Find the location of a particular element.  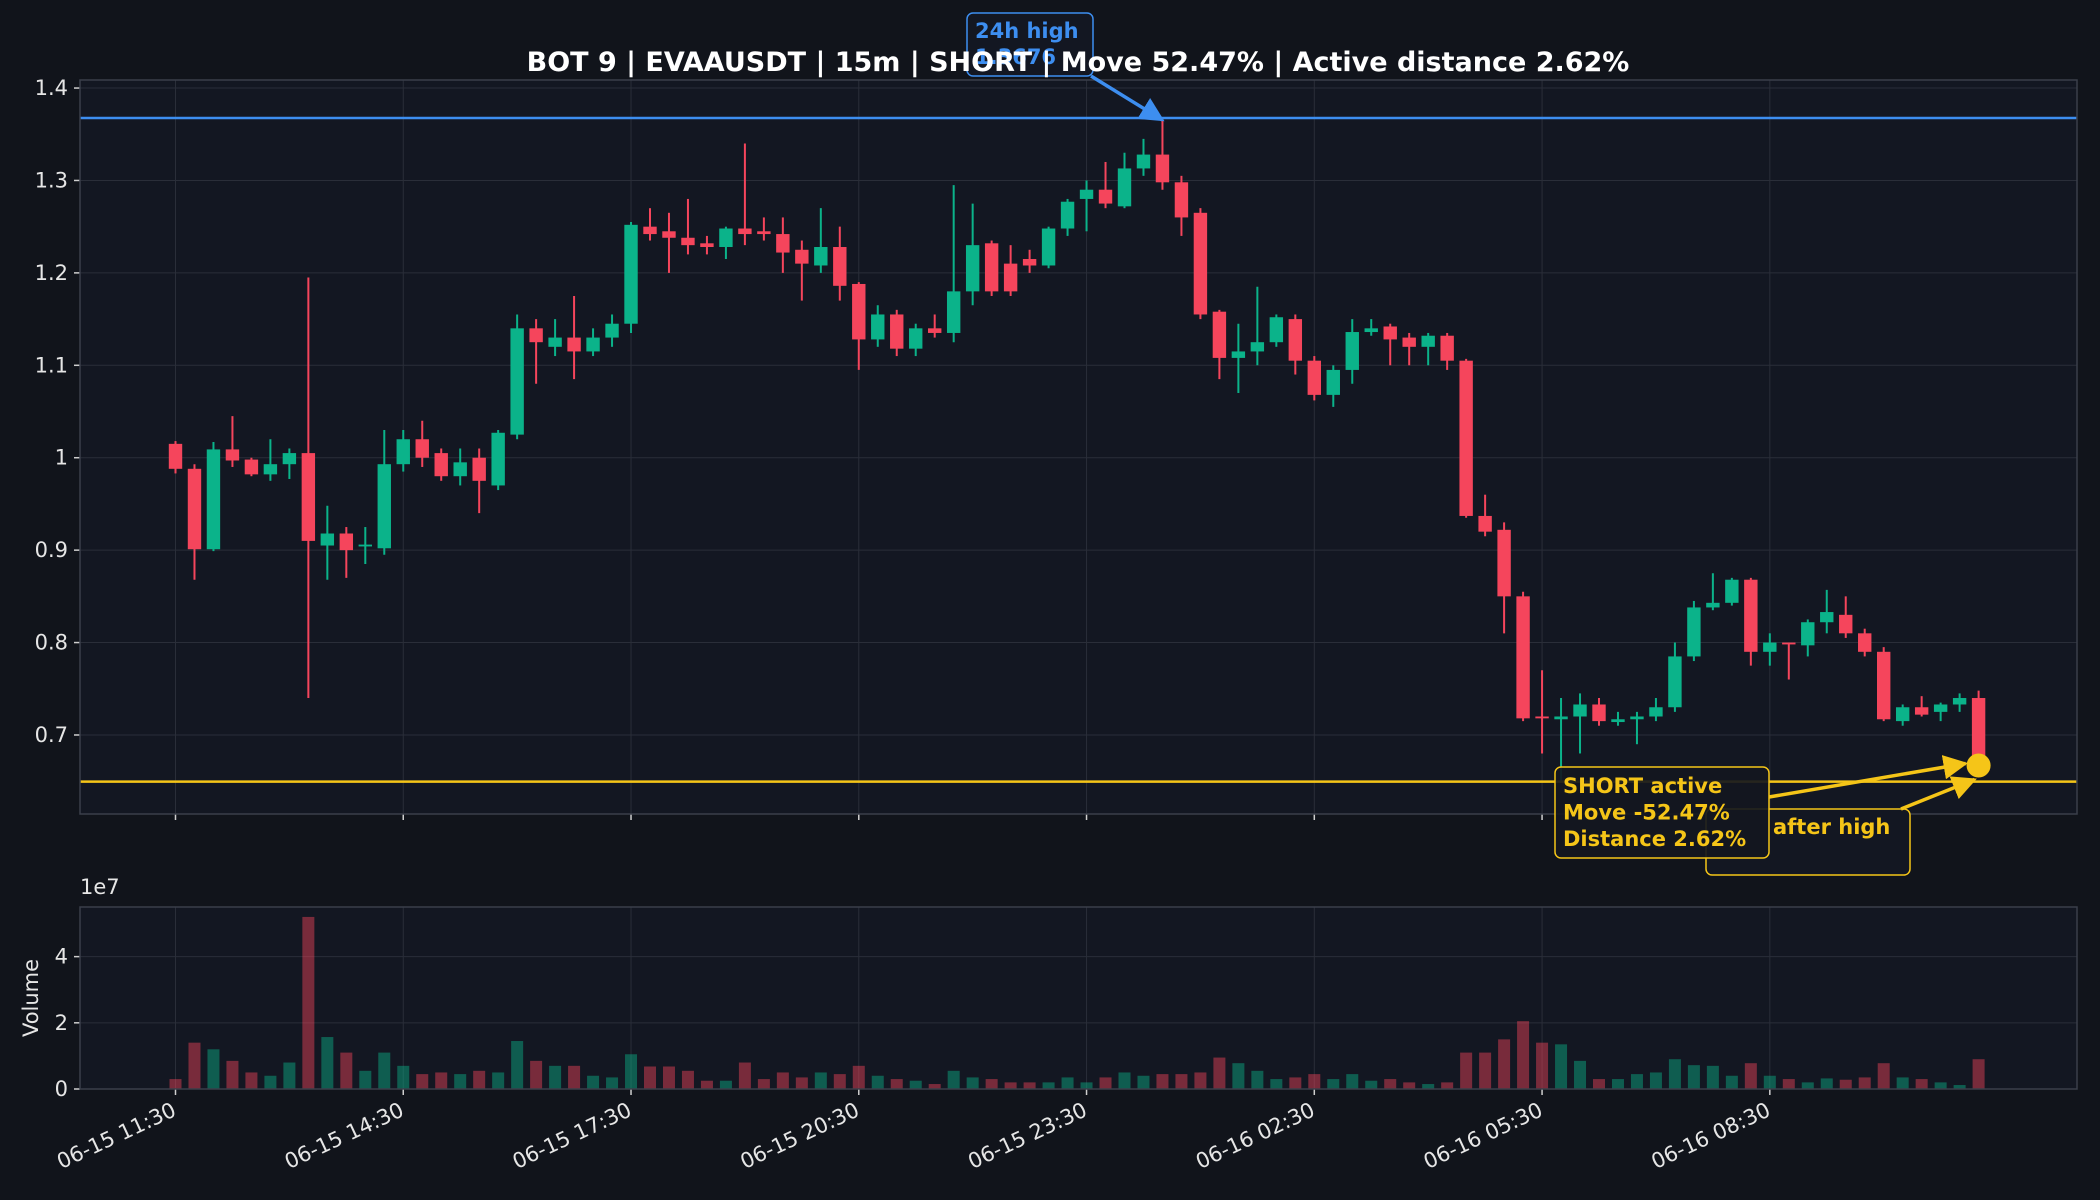

x-tick-label: 06-15 14:30 is located at coordinates (344, 1136).